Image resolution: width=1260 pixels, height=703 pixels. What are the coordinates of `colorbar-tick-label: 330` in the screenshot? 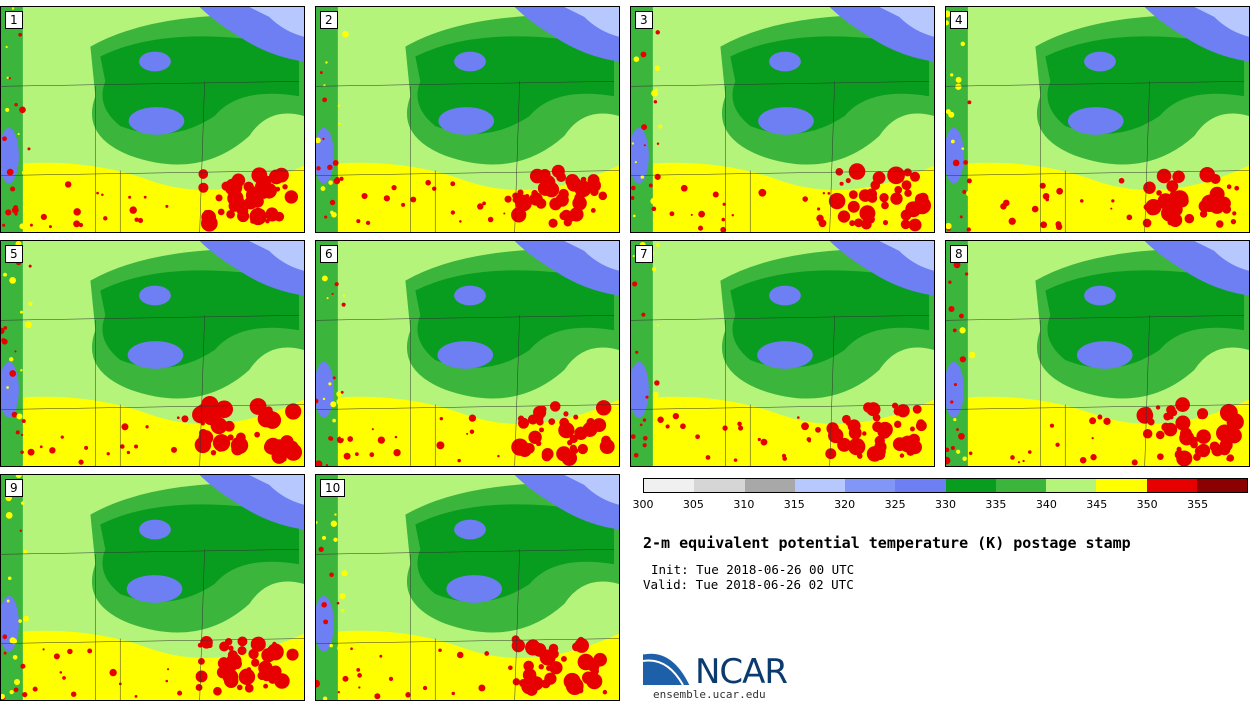 It's located at (945, 504).